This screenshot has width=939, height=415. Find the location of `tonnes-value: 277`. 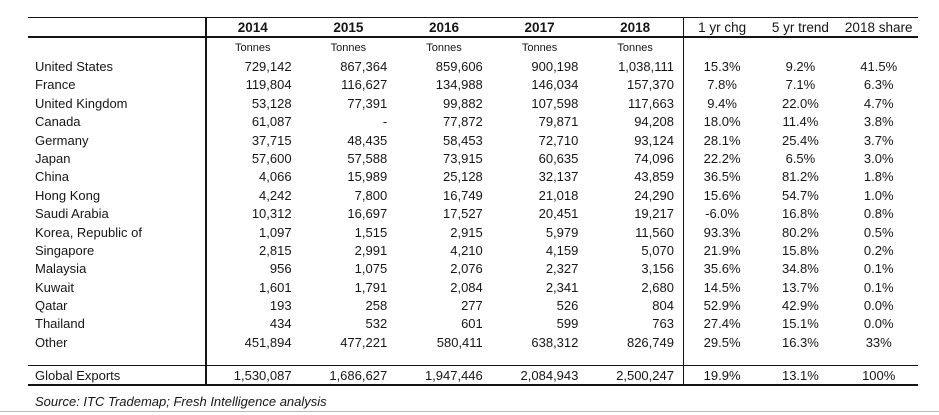

tonnes-value: 277 is located at coordinates (472, 306).